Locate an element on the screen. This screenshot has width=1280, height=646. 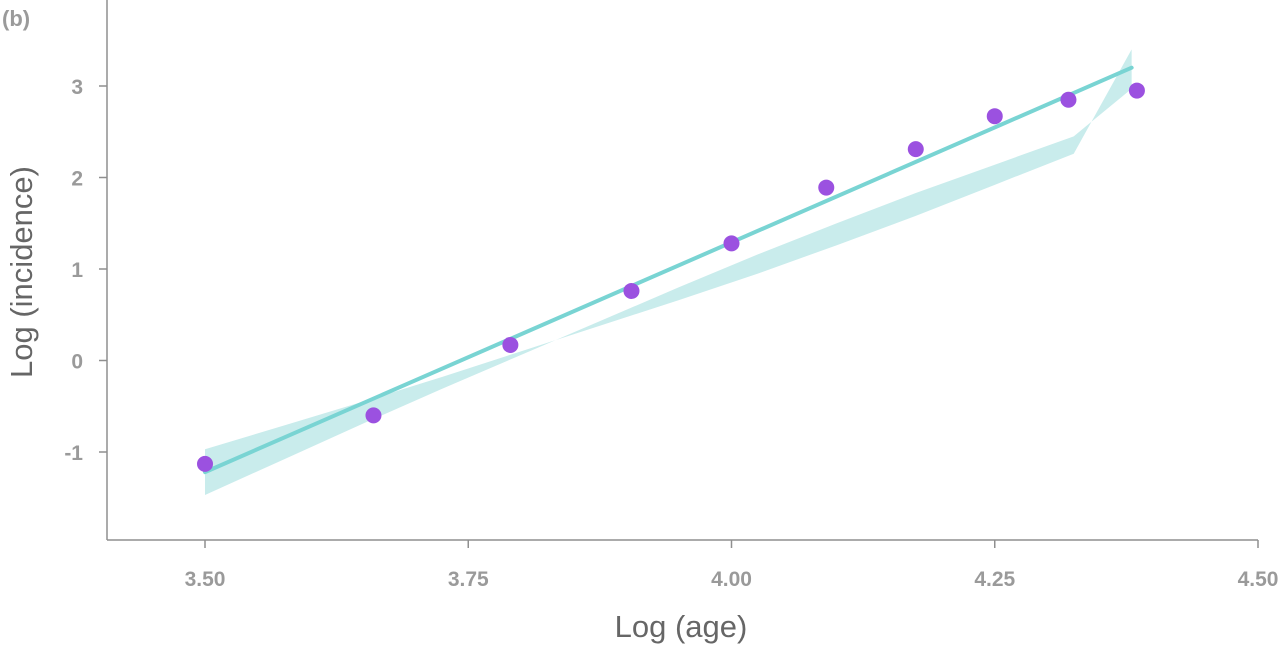
panel-label: (b) is located at coordinates (16, 18).